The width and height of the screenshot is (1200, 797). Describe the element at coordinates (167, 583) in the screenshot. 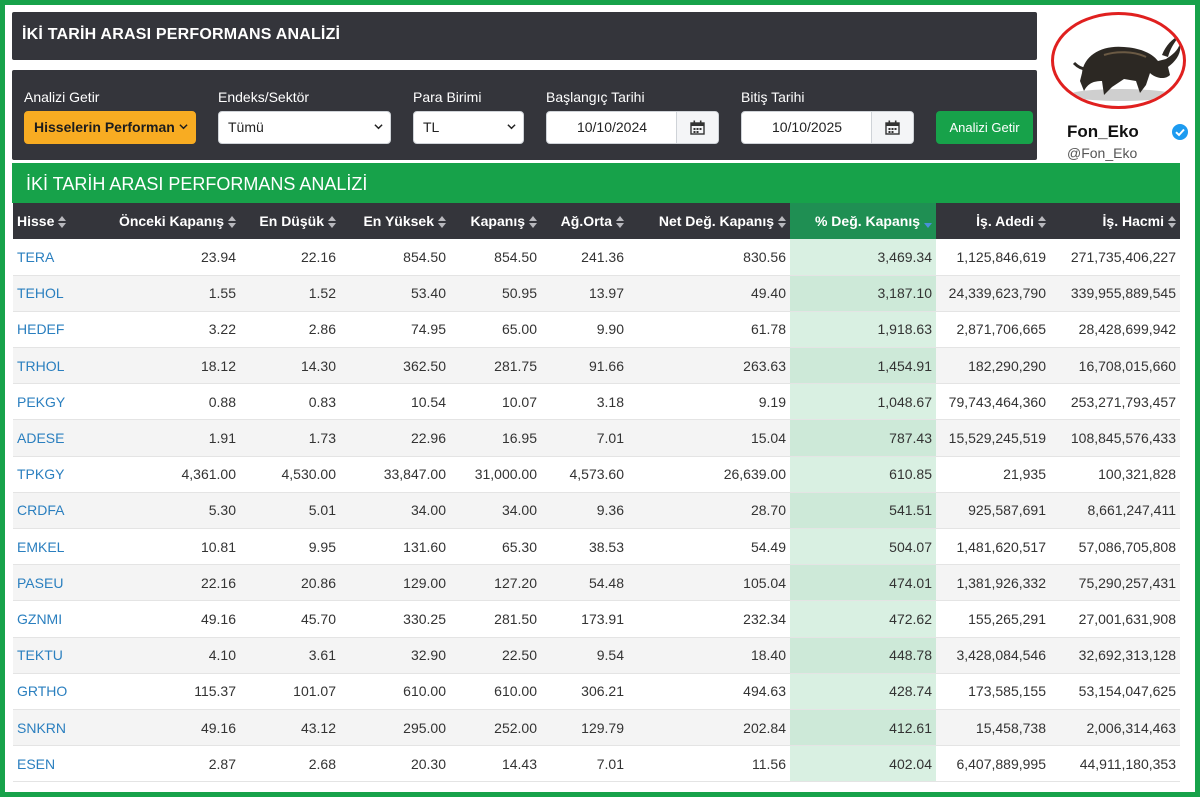

I see `table-cell: 22.16` at that location.